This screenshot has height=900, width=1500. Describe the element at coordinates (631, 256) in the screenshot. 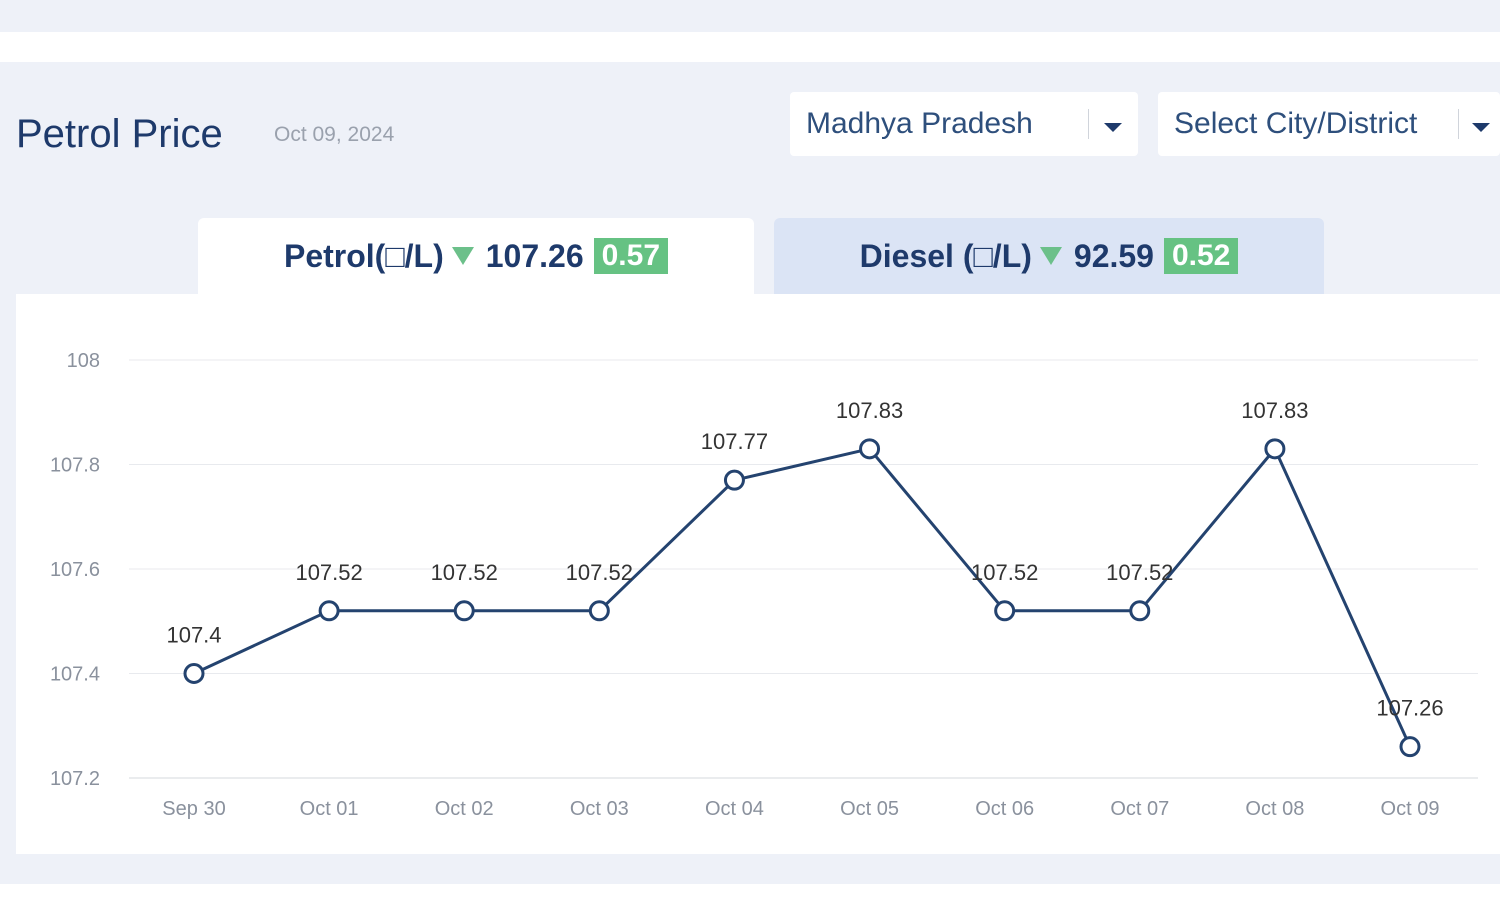

I see `tab-petrol-change-badge: 0.57` at that location.